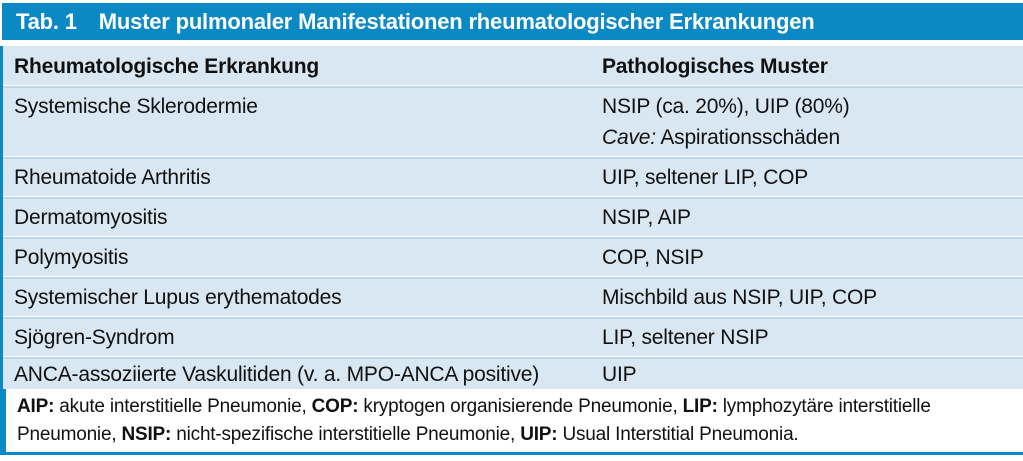  What do you see at coordinates (91, 217) in the screenshot?
I see `disease-cell: Dermatomyositis` at bounding box center [91, 217].